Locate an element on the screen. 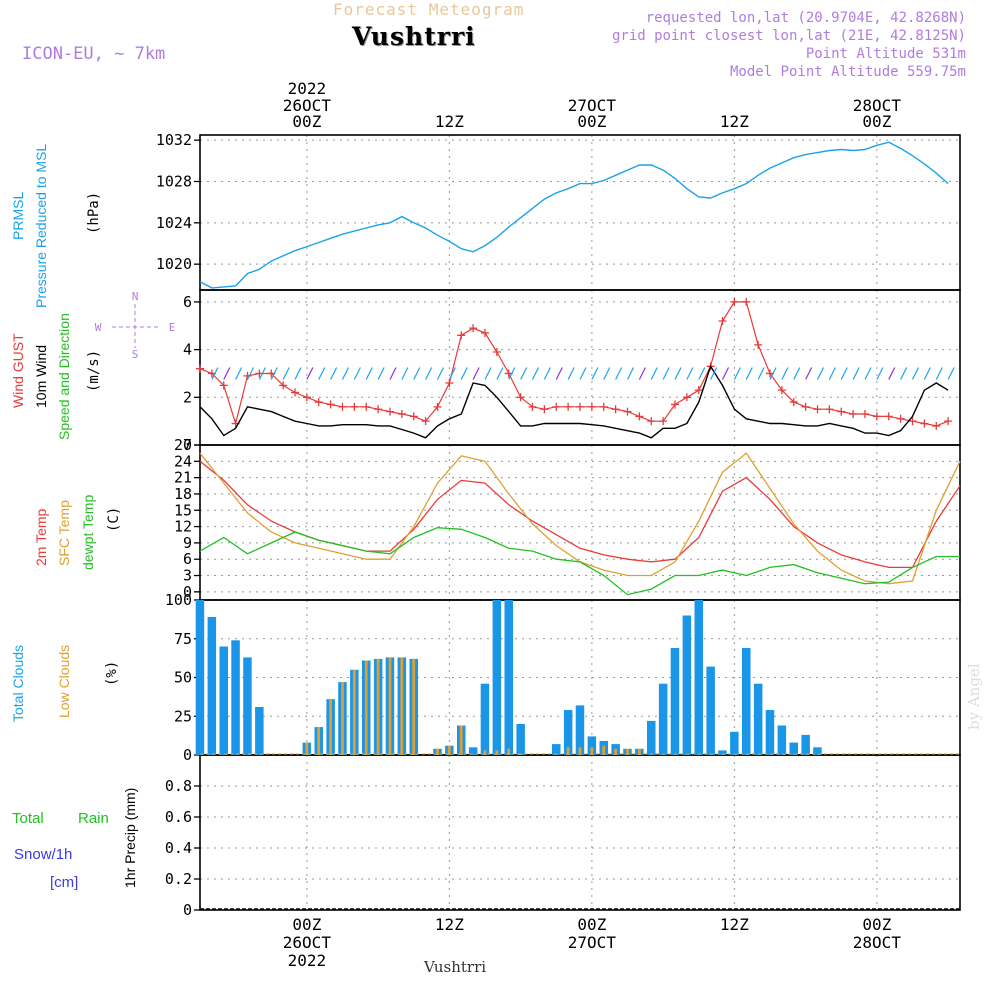 The image size is (1000, 1000). y-tick-label: 6 is located at coordinates (187, 302).